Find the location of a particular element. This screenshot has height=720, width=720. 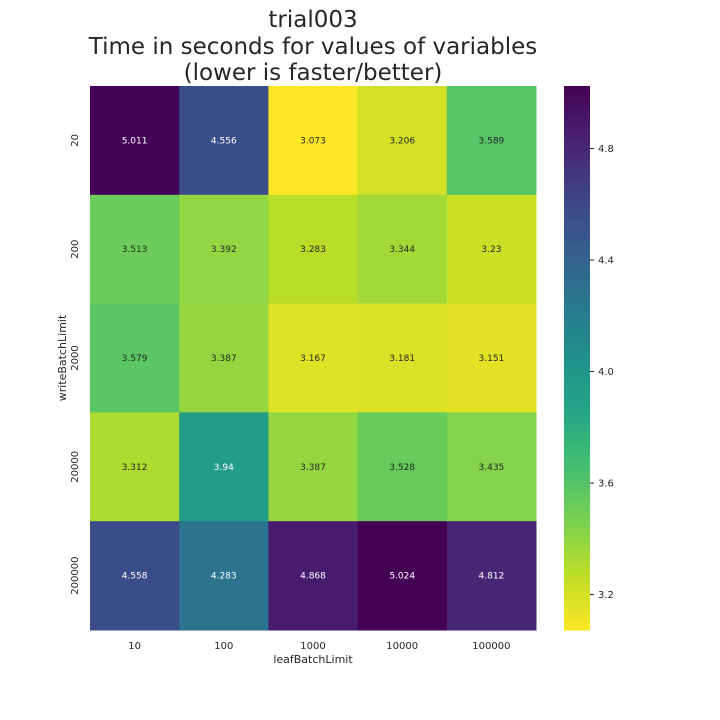

x-axis-ticks: 10 100 1000 10000 100000 is located at coordinates (319, 646).